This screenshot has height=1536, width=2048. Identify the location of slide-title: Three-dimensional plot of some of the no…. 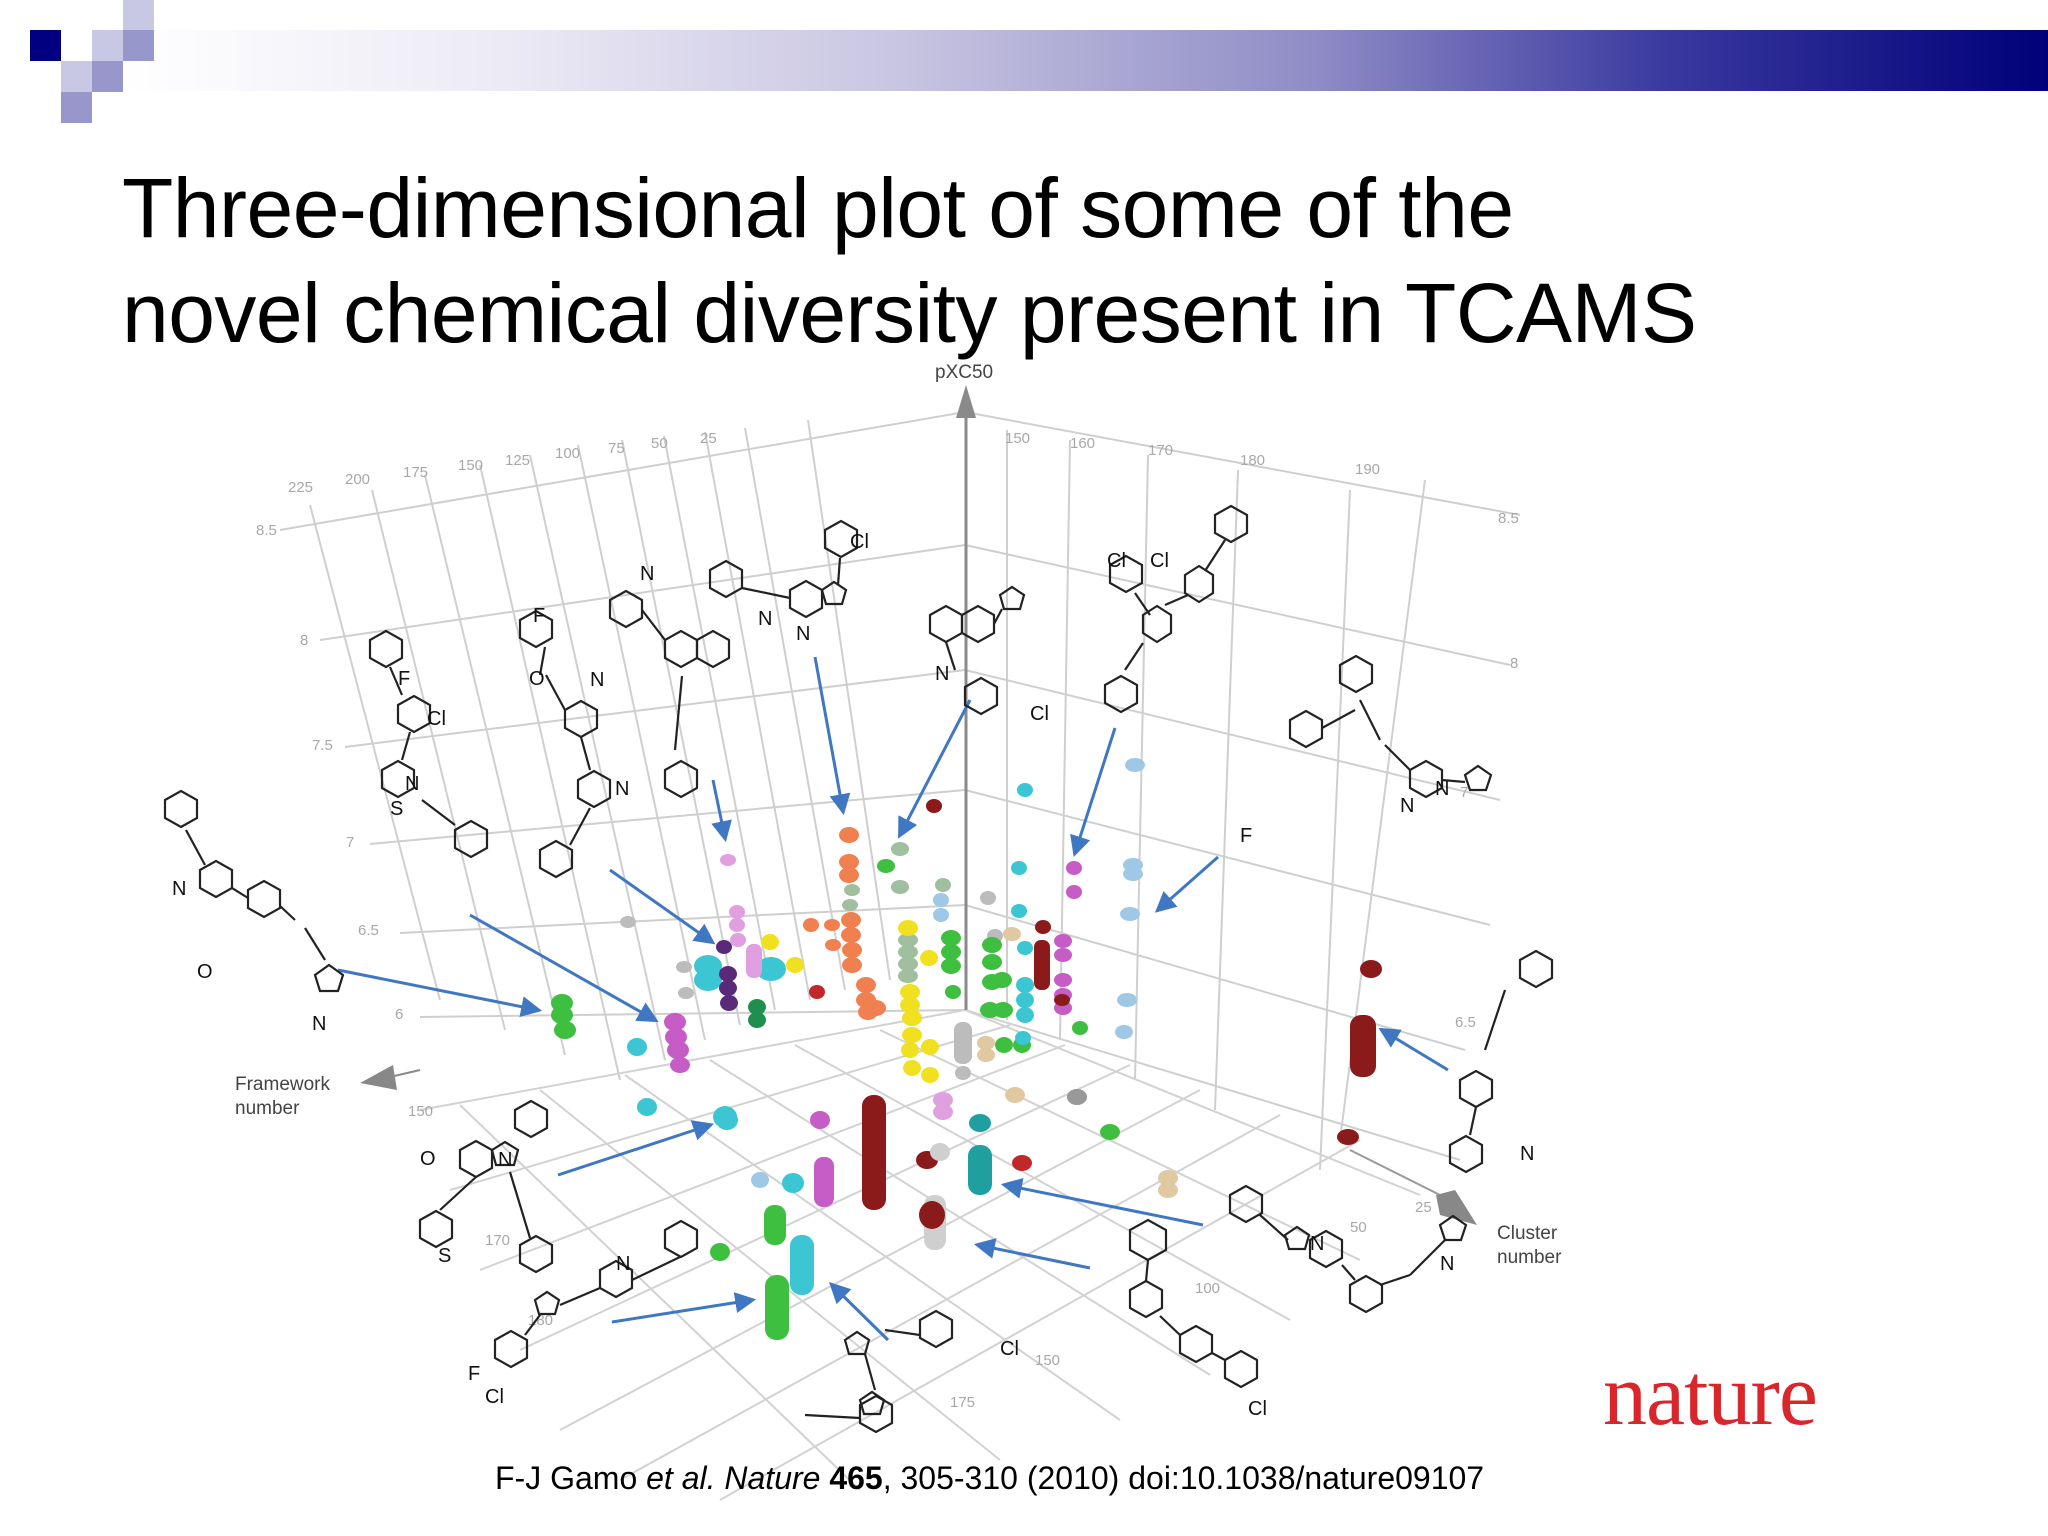
(1022, 261).